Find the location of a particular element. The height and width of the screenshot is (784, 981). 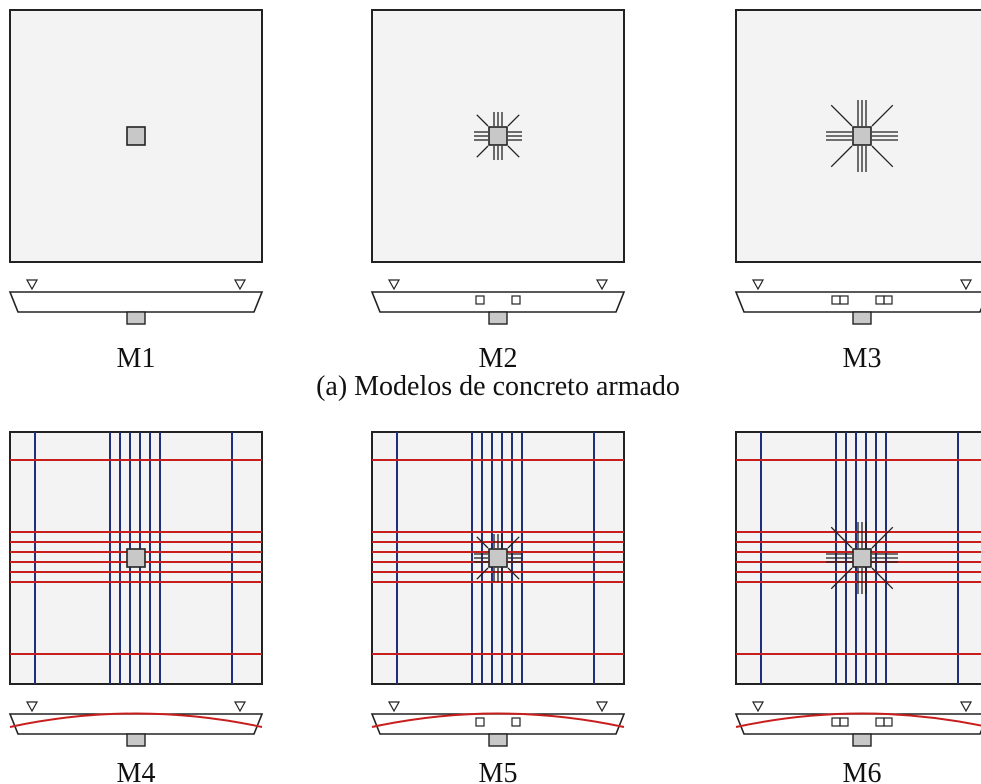

model-label: M1 is located at coordinates (136, 358).